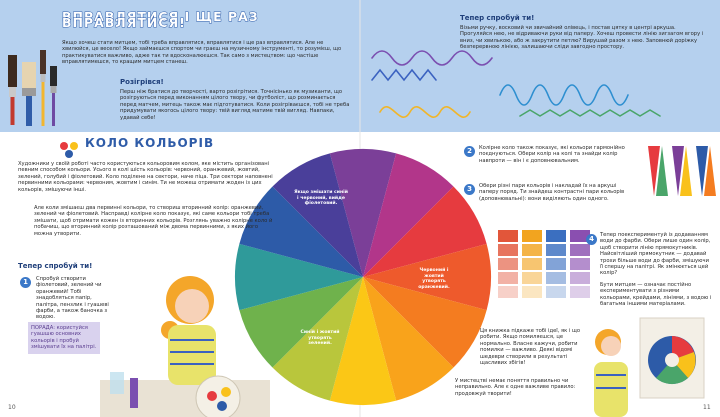 The height and width of the screenshot is (417, 720). What do you see at coordinates (707, 407) in the screenshot?
I see `page-number: 11` at bounding box center [707, 407].